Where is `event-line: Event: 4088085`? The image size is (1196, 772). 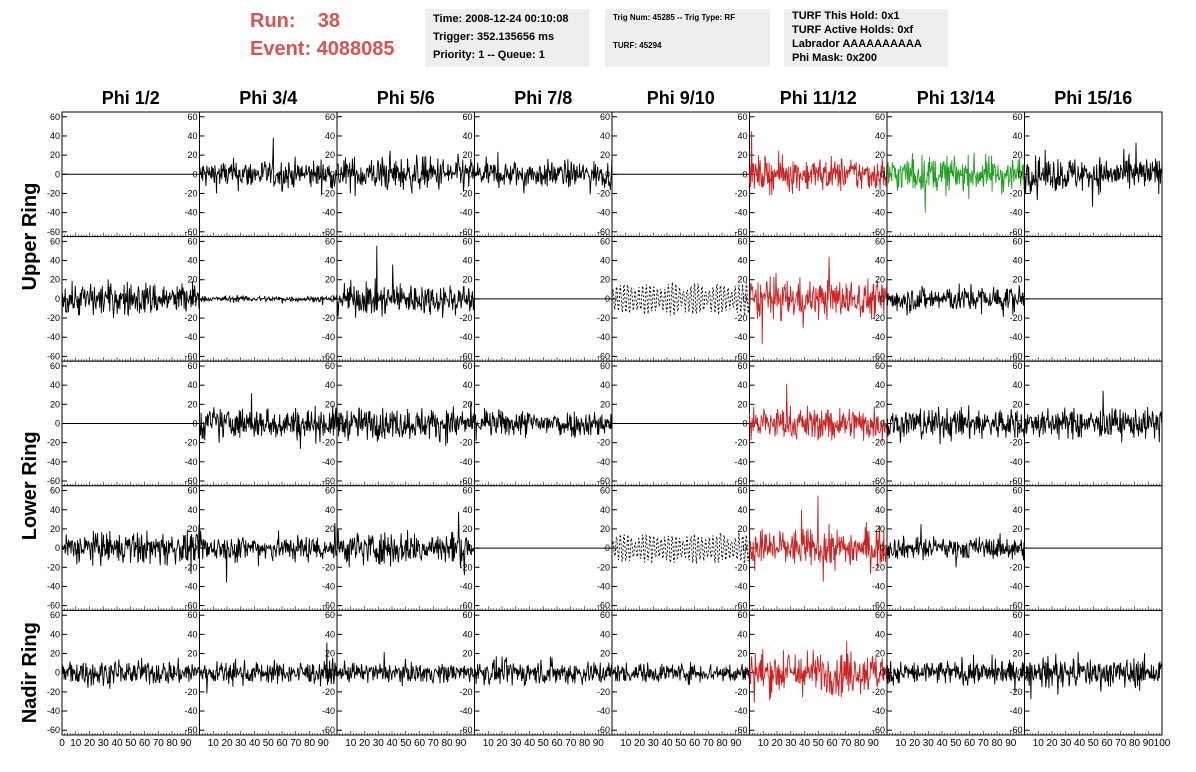 event-line: Event: 4088085 is located at coordinates (322, 49).